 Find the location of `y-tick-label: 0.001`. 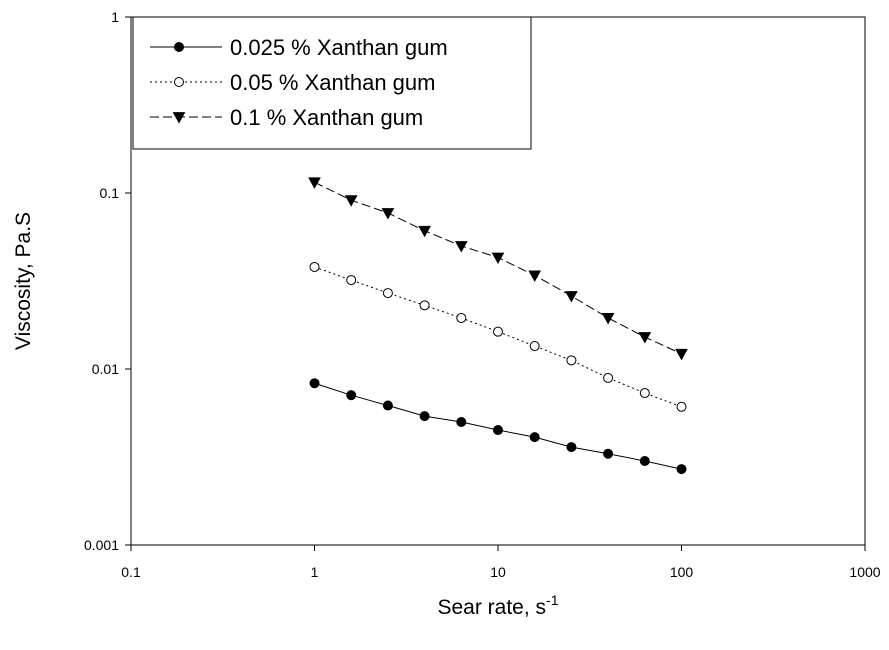

y-tick-label: 0.001 is located at coordinates (101, 545).